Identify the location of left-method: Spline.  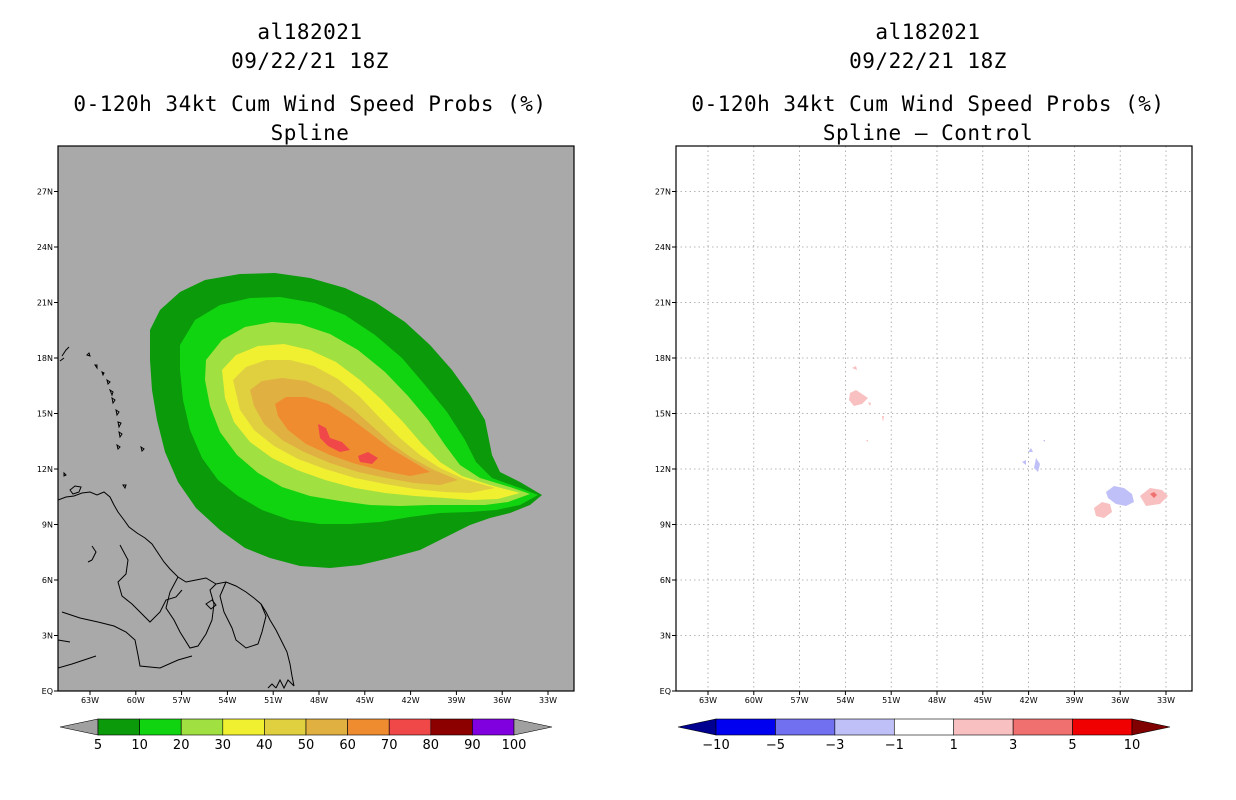
(310, 133).